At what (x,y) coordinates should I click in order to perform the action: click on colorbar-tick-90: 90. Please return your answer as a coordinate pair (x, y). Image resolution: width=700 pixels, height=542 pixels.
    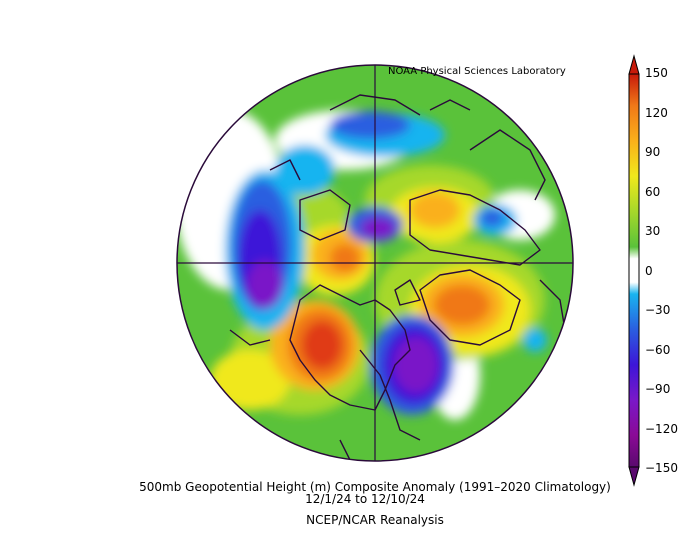
    Looking at the image, I should click on (653, 152).